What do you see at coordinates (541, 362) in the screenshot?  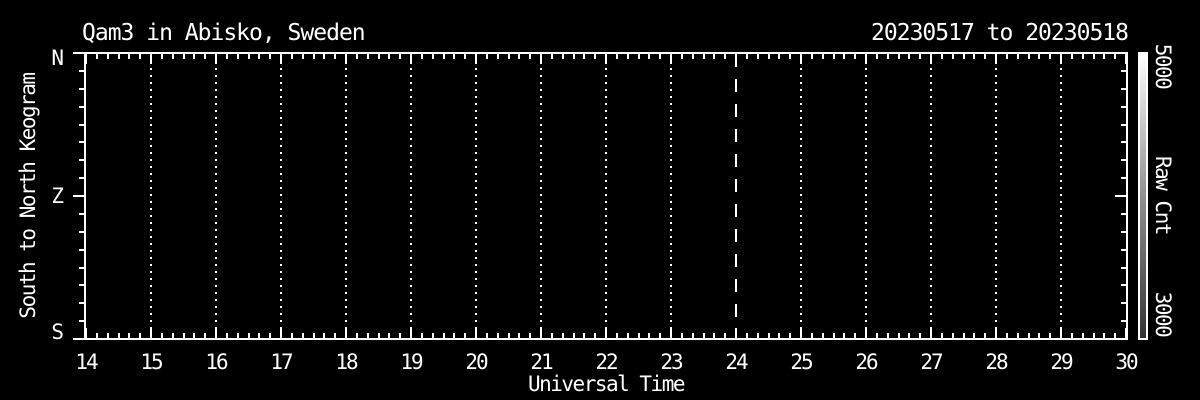 I see `x-tick-label: 21` at bounding box center [541, 362].